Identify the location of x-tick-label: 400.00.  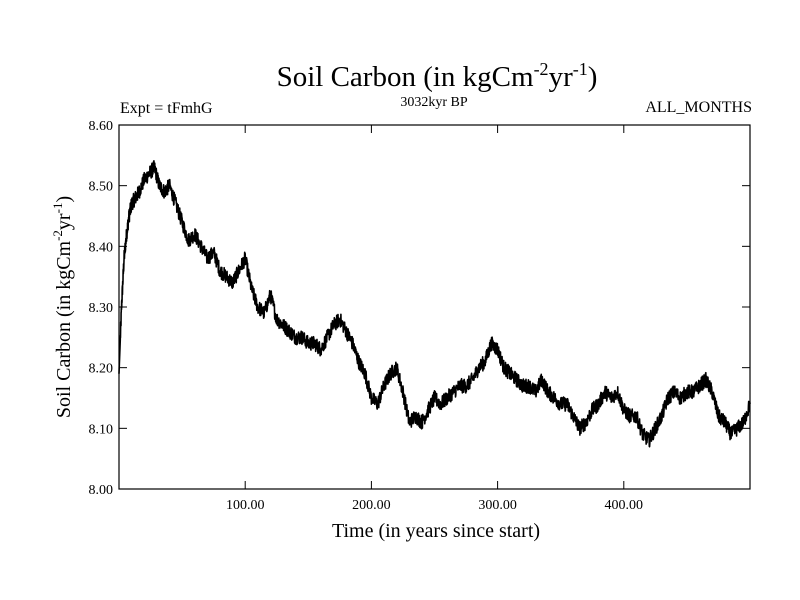
(624, 505).